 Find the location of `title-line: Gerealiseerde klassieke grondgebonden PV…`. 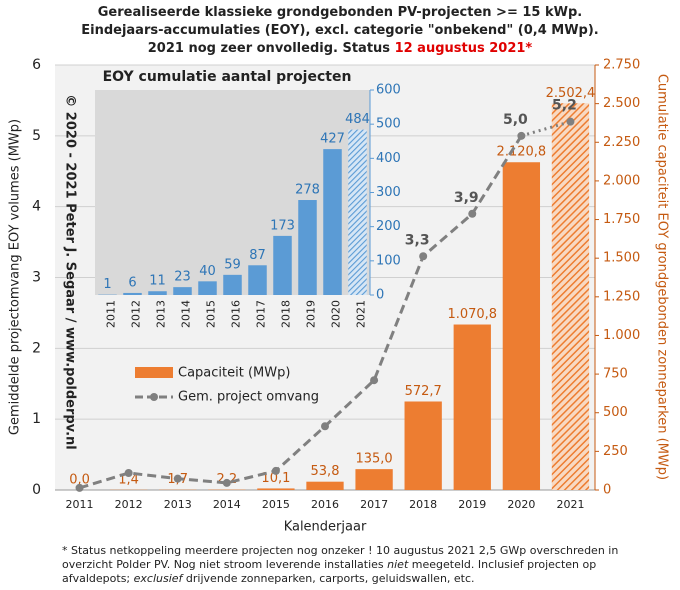

title-line: Gerealiseerde klassieke grondgebonden PV… is located at coordinates (340, 12).